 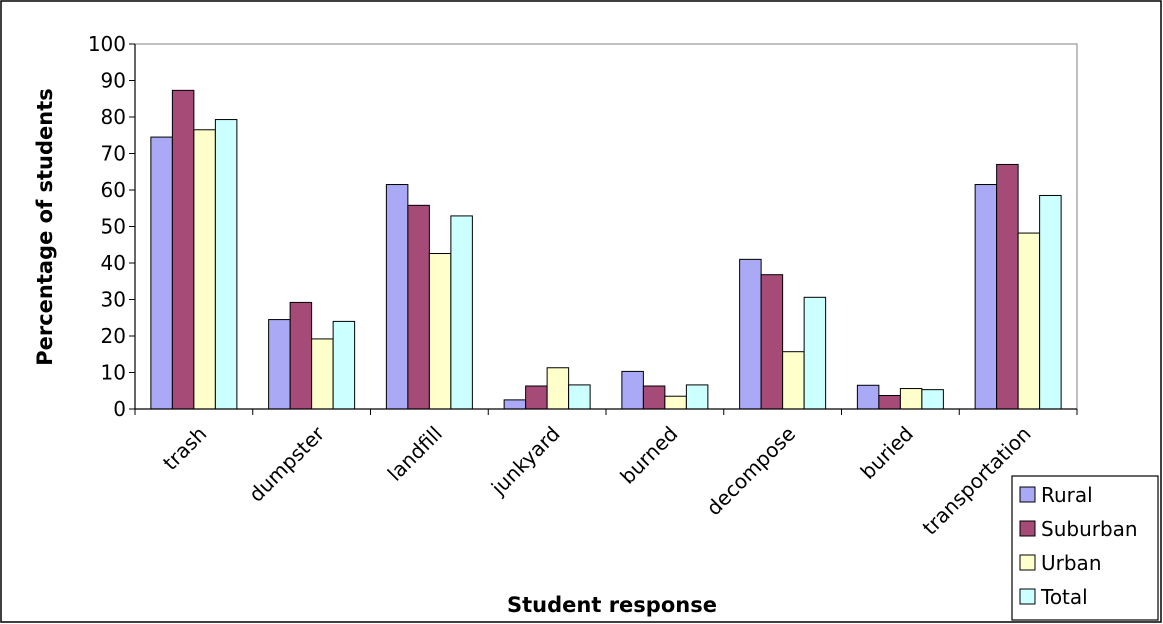 What do you see at coordinates (1089, 529) in the screenshot?
I see `legend-label-suburban: Suburban` at bounding box center [1089, 529].